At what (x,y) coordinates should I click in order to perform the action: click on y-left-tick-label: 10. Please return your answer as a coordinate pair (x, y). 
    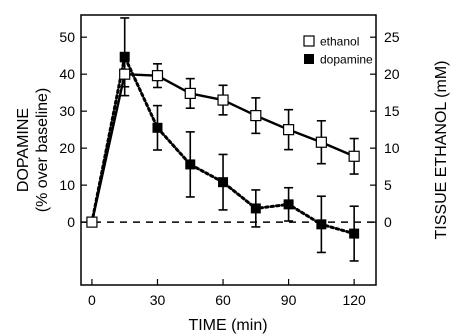
    Looking at the image, I should click on (67, 185).